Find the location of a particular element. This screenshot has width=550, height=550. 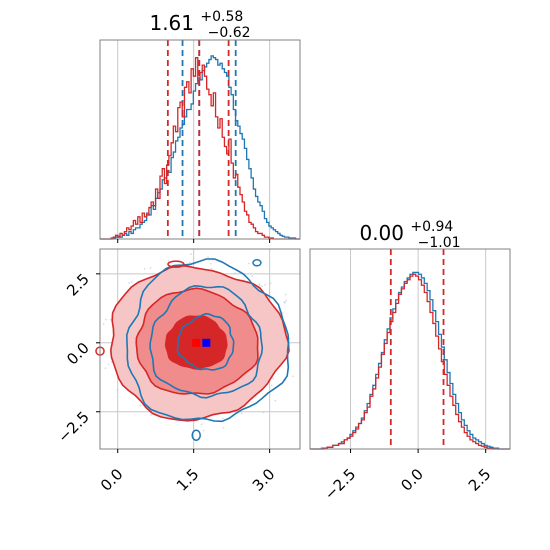

marginal-x-ticks is located at coordinates (194, 241).